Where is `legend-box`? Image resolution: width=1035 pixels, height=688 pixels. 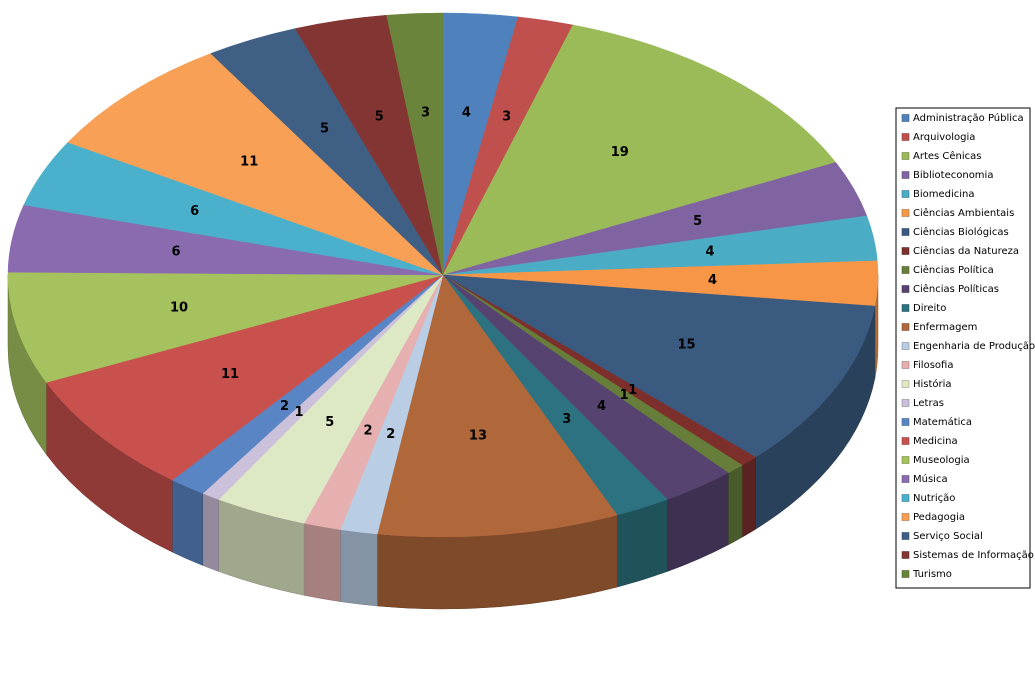 legend-box is located at coordinates (963, 348).